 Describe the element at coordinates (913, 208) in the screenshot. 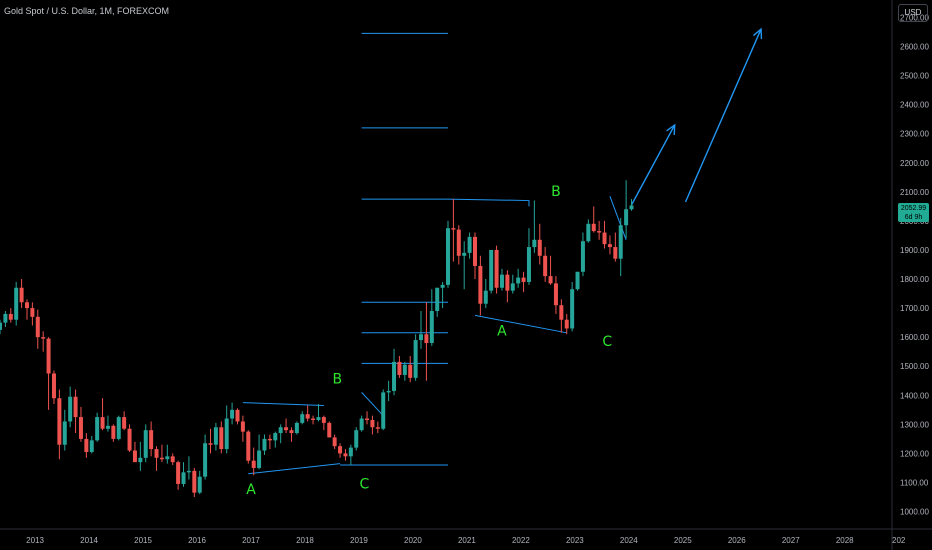

I see `last-price-value: 2052.99` at that location.